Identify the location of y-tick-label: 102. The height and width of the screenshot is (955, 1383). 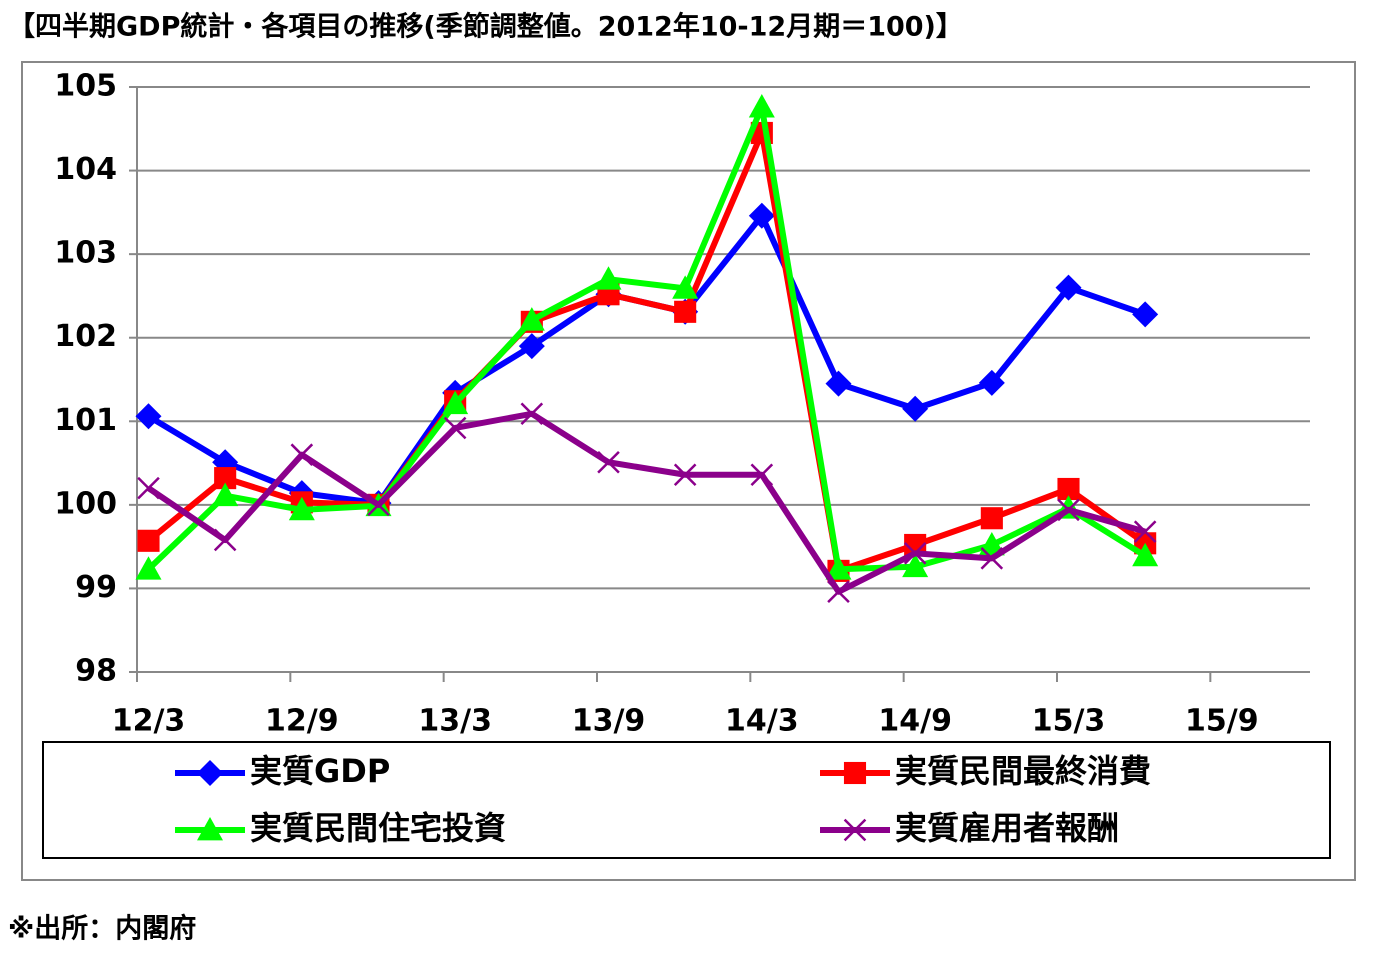
(85, 336).